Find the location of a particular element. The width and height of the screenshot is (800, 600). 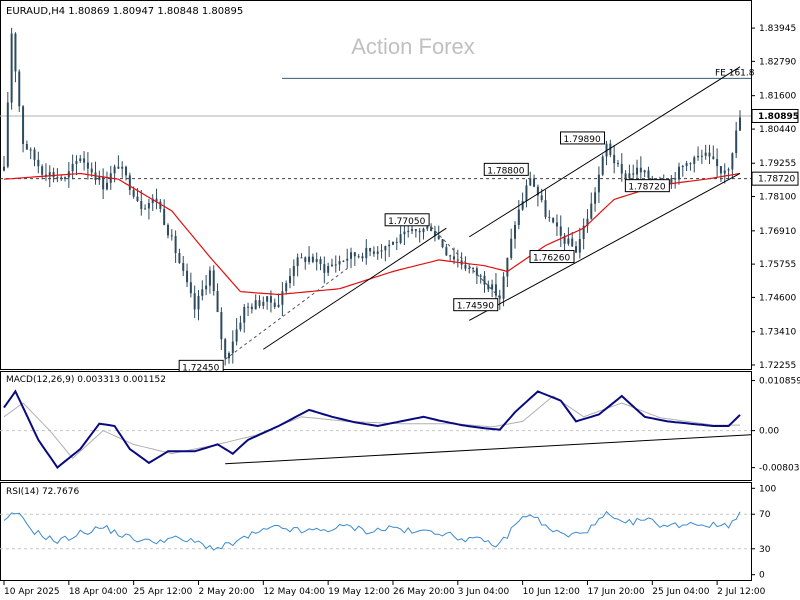

price-tick-label: 1.79255 is located at coordinates (777, 164).